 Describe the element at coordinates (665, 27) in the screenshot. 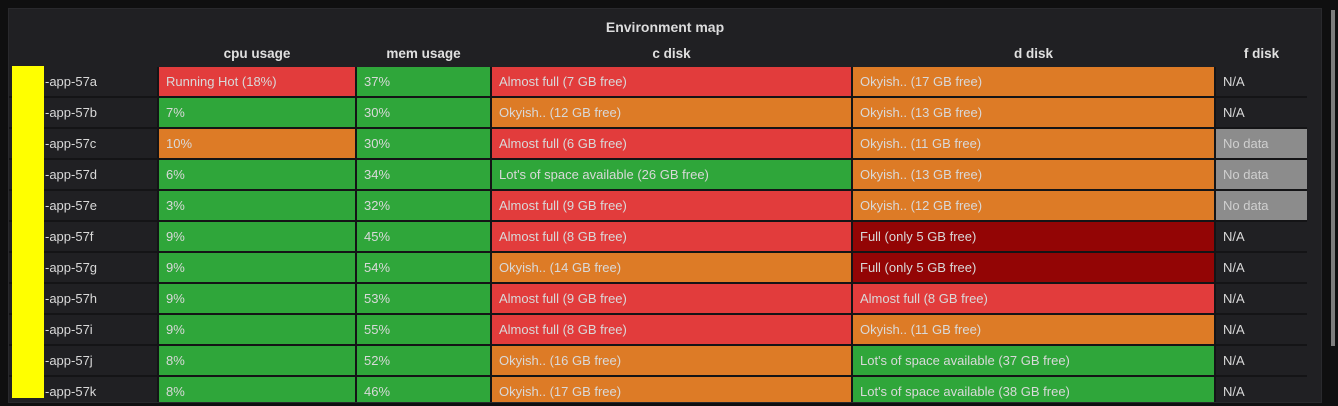

I see `panel-title: Environment map` at that location.